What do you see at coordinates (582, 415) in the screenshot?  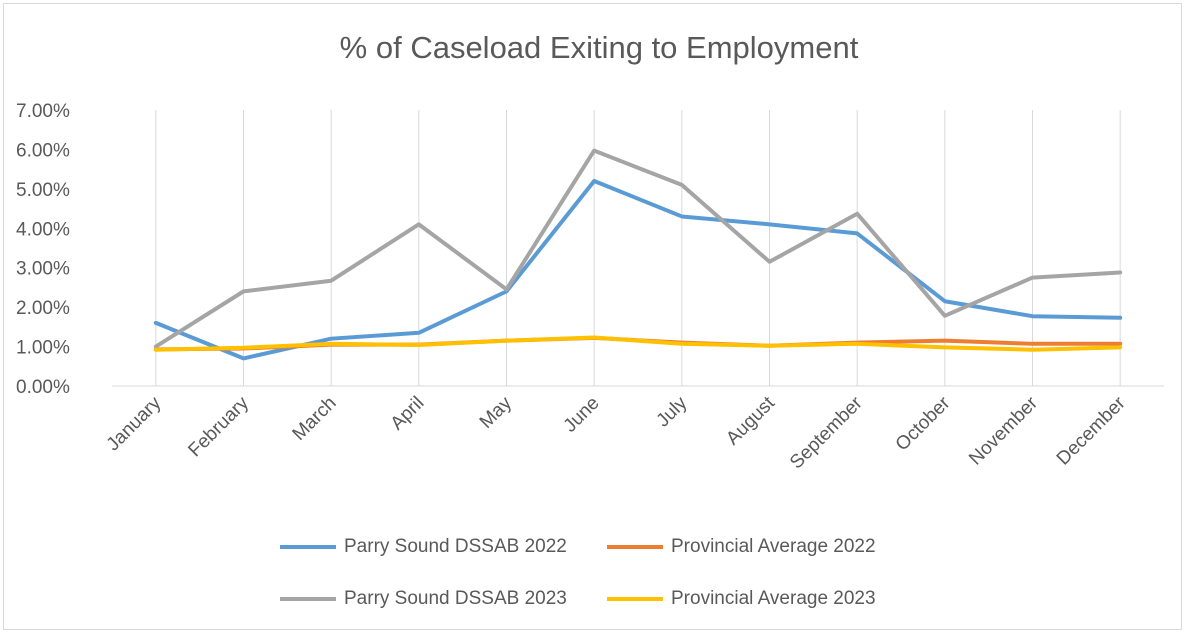 I see `x-tick-label: June` at bounding box center [582, 415].